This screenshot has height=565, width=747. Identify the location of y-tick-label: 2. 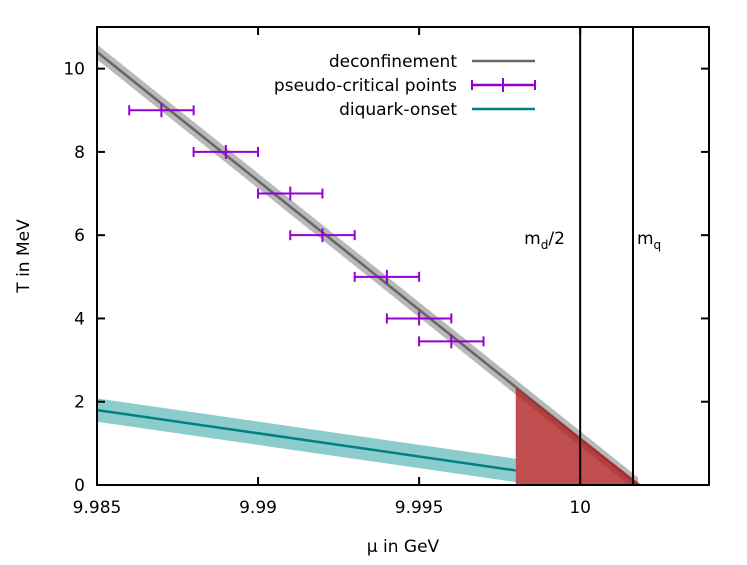
(79, 403).